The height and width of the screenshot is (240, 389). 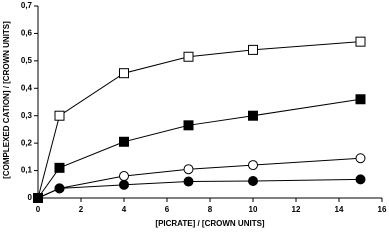 What do you see at coordinates (27, 170) in the screenshot?
I see `y-tick-label: 0,1` at bounding box center [27, 170].